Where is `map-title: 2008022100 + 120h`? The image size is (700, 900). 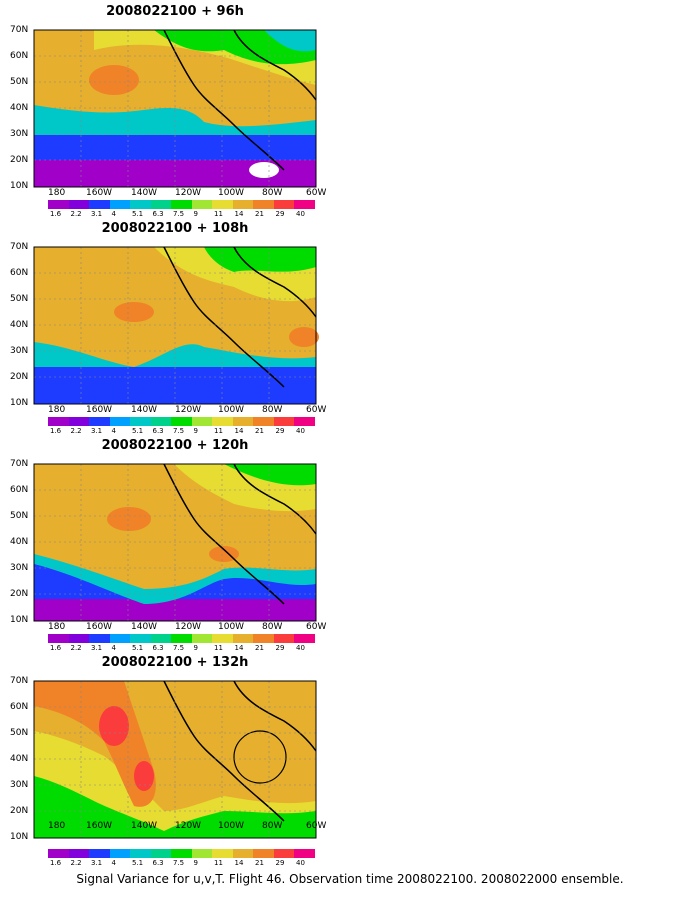
map-title: 2008022100 + 120h is located at coordinates (175, 445).